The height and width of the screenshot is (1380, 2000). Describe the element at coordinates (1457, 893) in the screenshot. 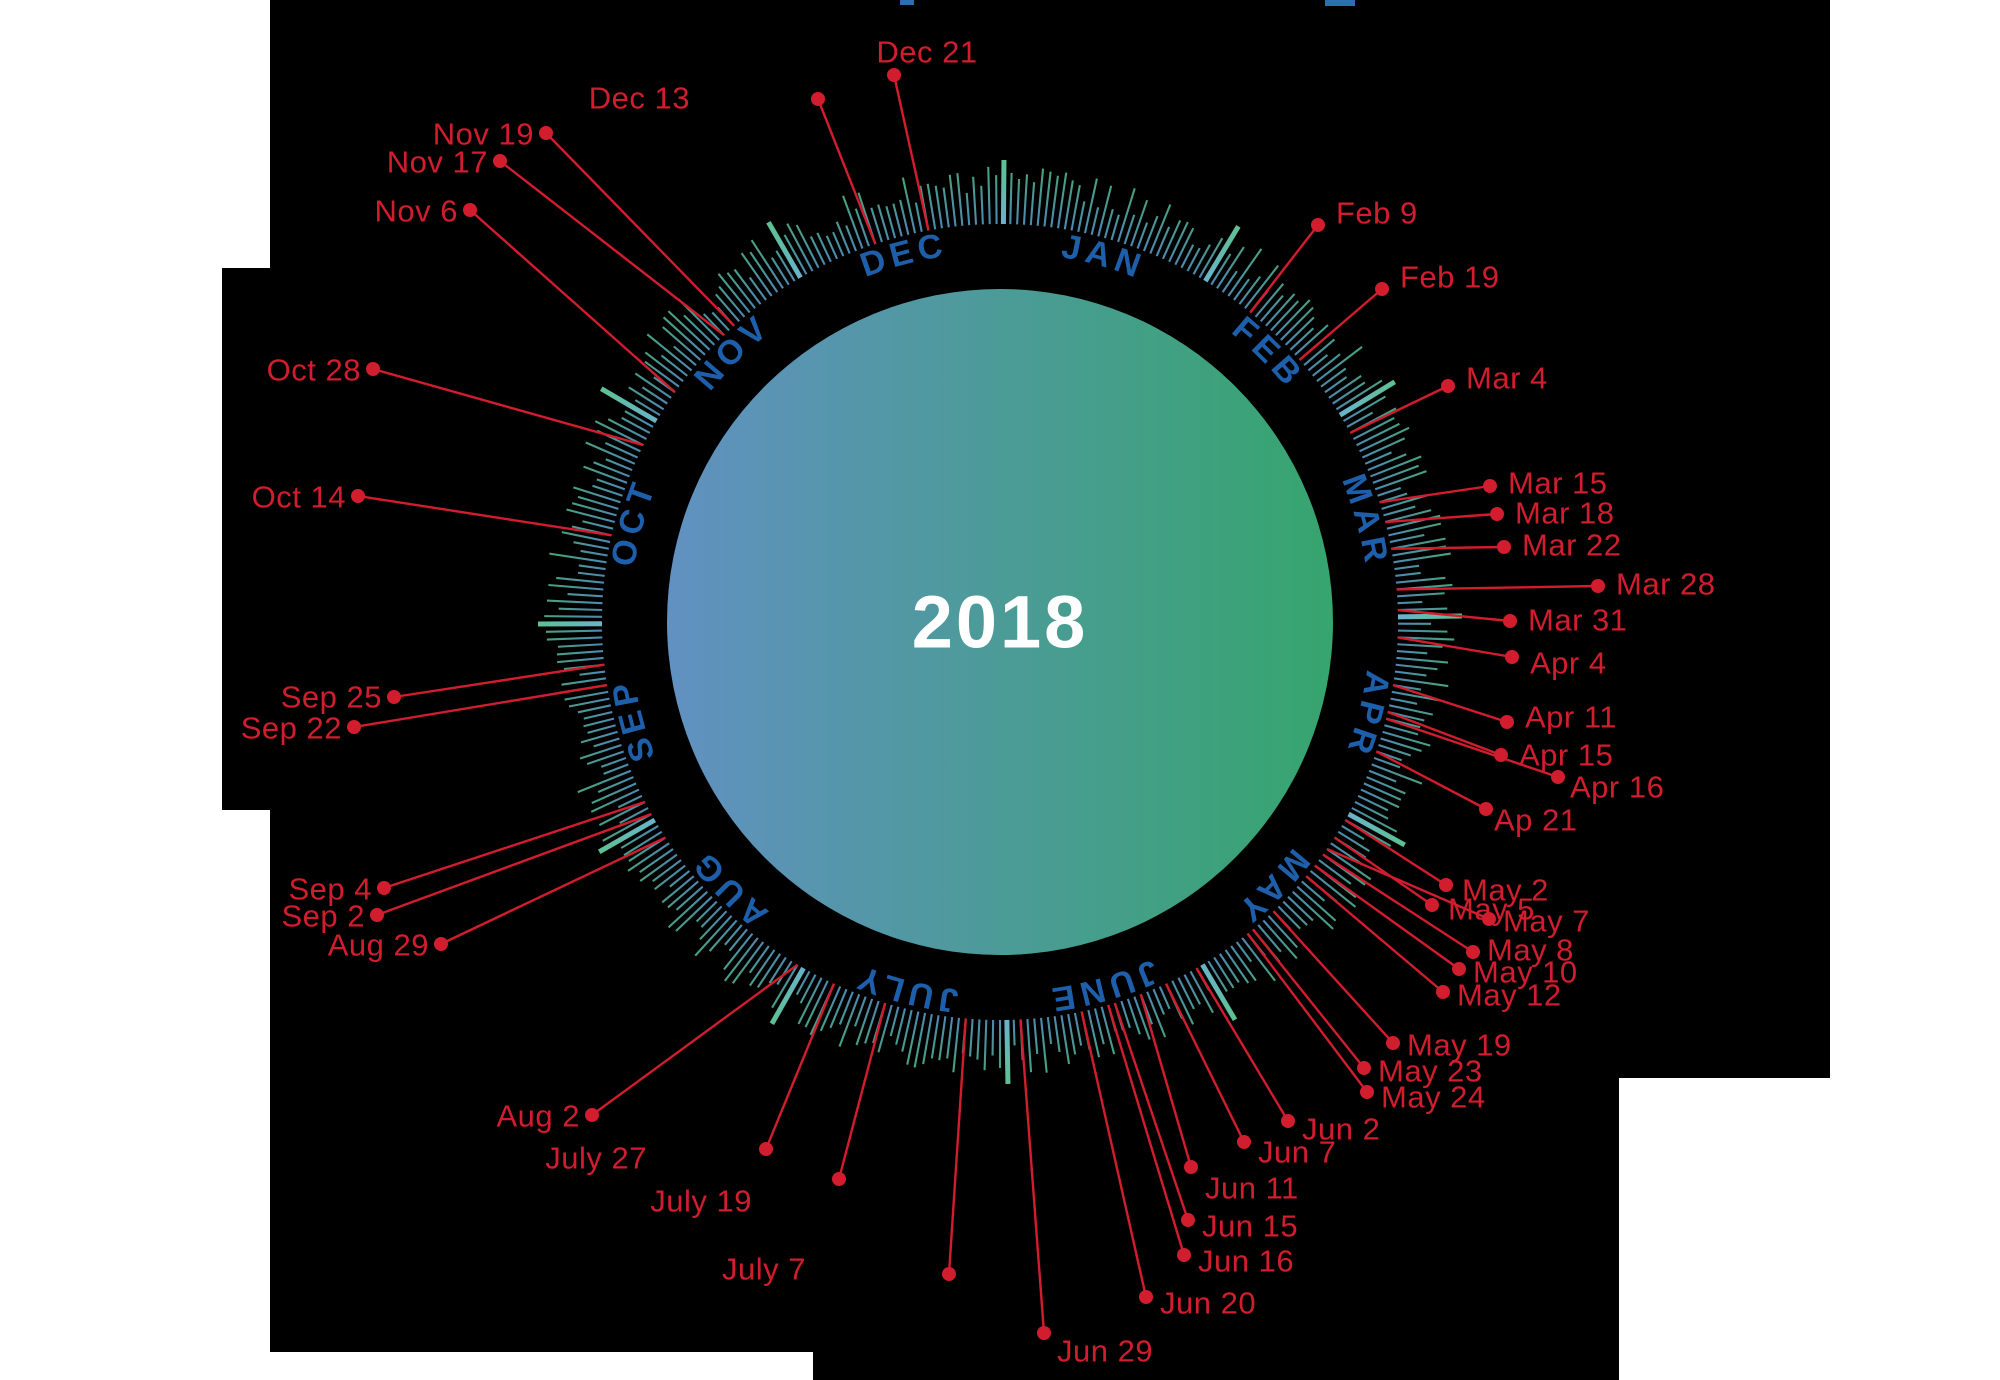

I see `annotation-may-7: May 7` at that location.